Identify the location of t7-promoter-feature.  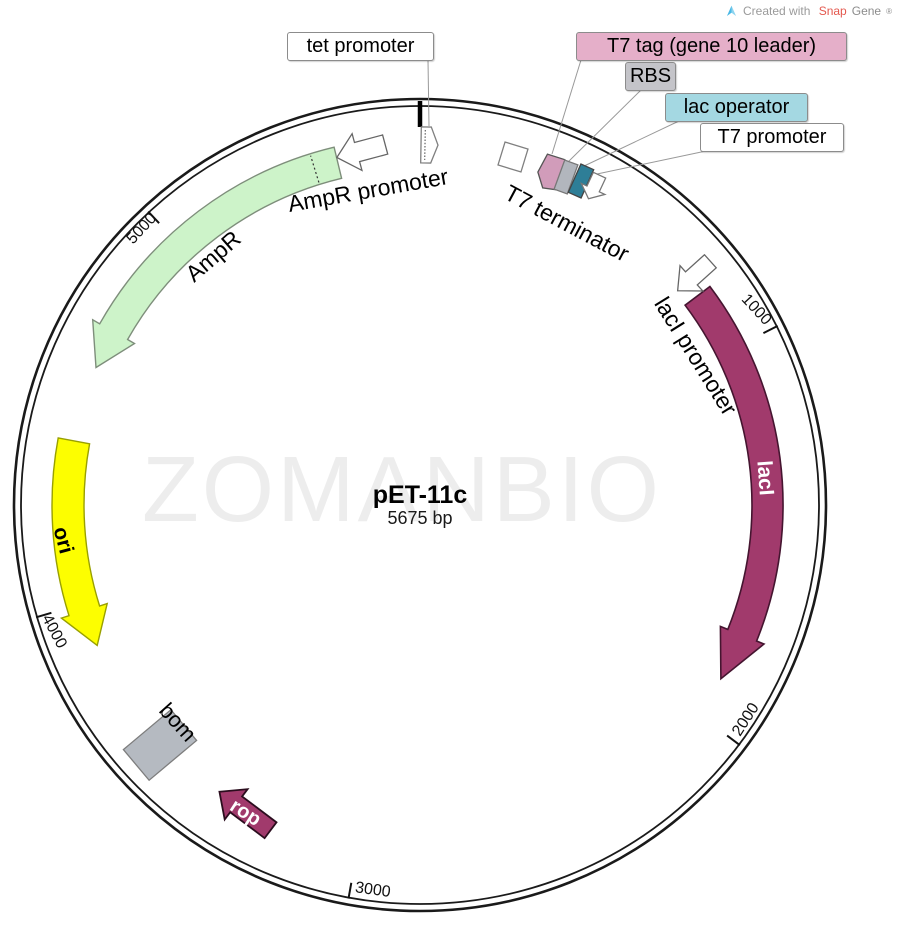
(593, 185).